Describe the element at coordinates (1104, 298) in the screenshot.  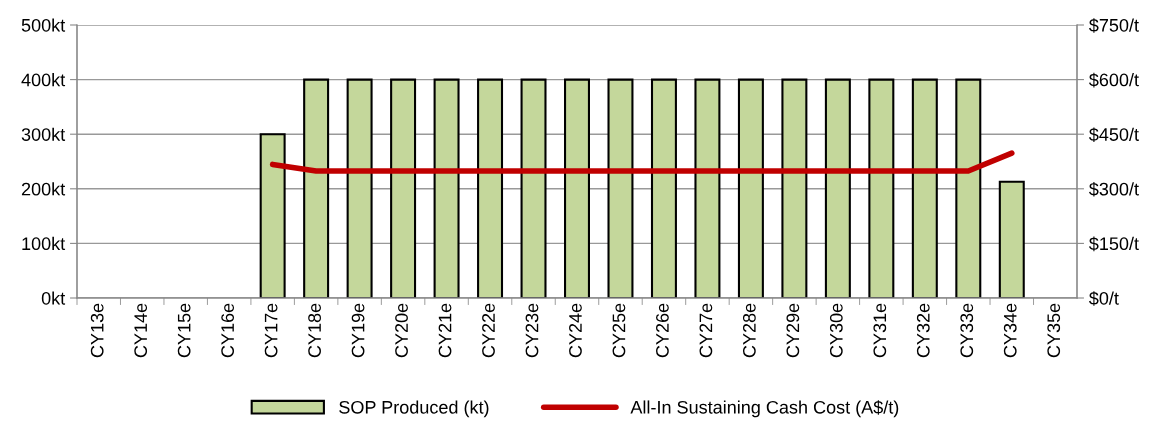
I see `y2-tick-label: $0/t` at that location.